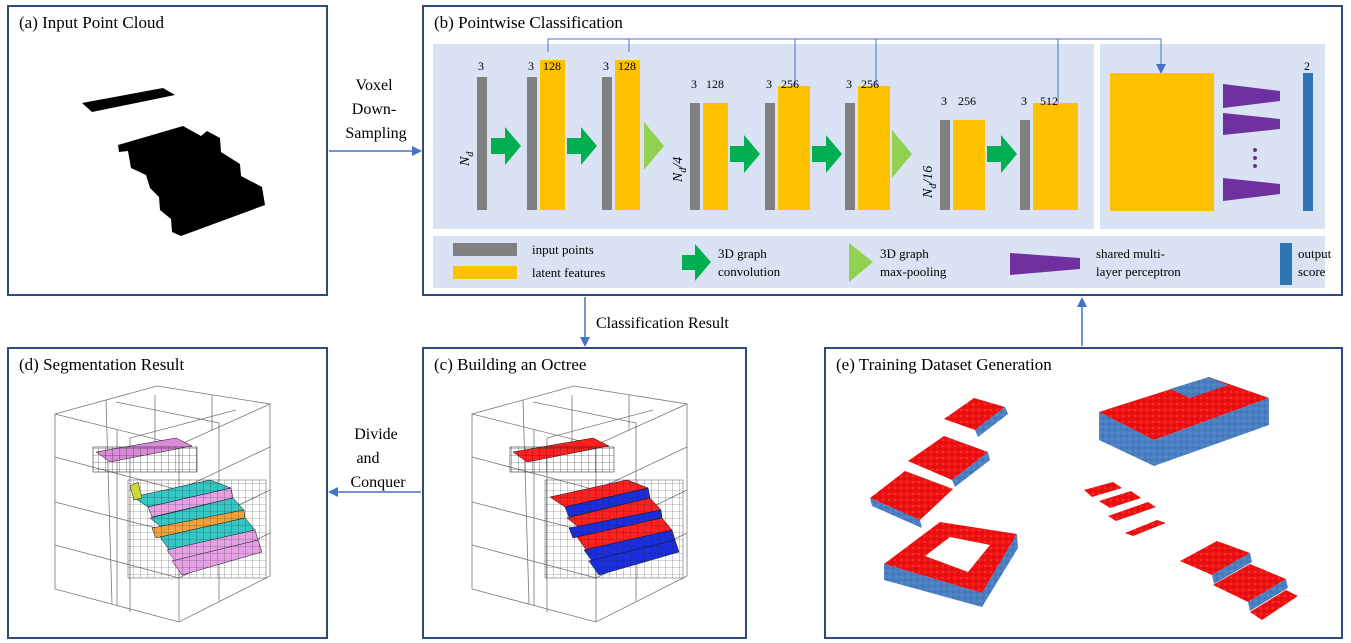  Describe the element at coordinates (596, 508) in the screenshot. I see `classification-stairs` at that location.